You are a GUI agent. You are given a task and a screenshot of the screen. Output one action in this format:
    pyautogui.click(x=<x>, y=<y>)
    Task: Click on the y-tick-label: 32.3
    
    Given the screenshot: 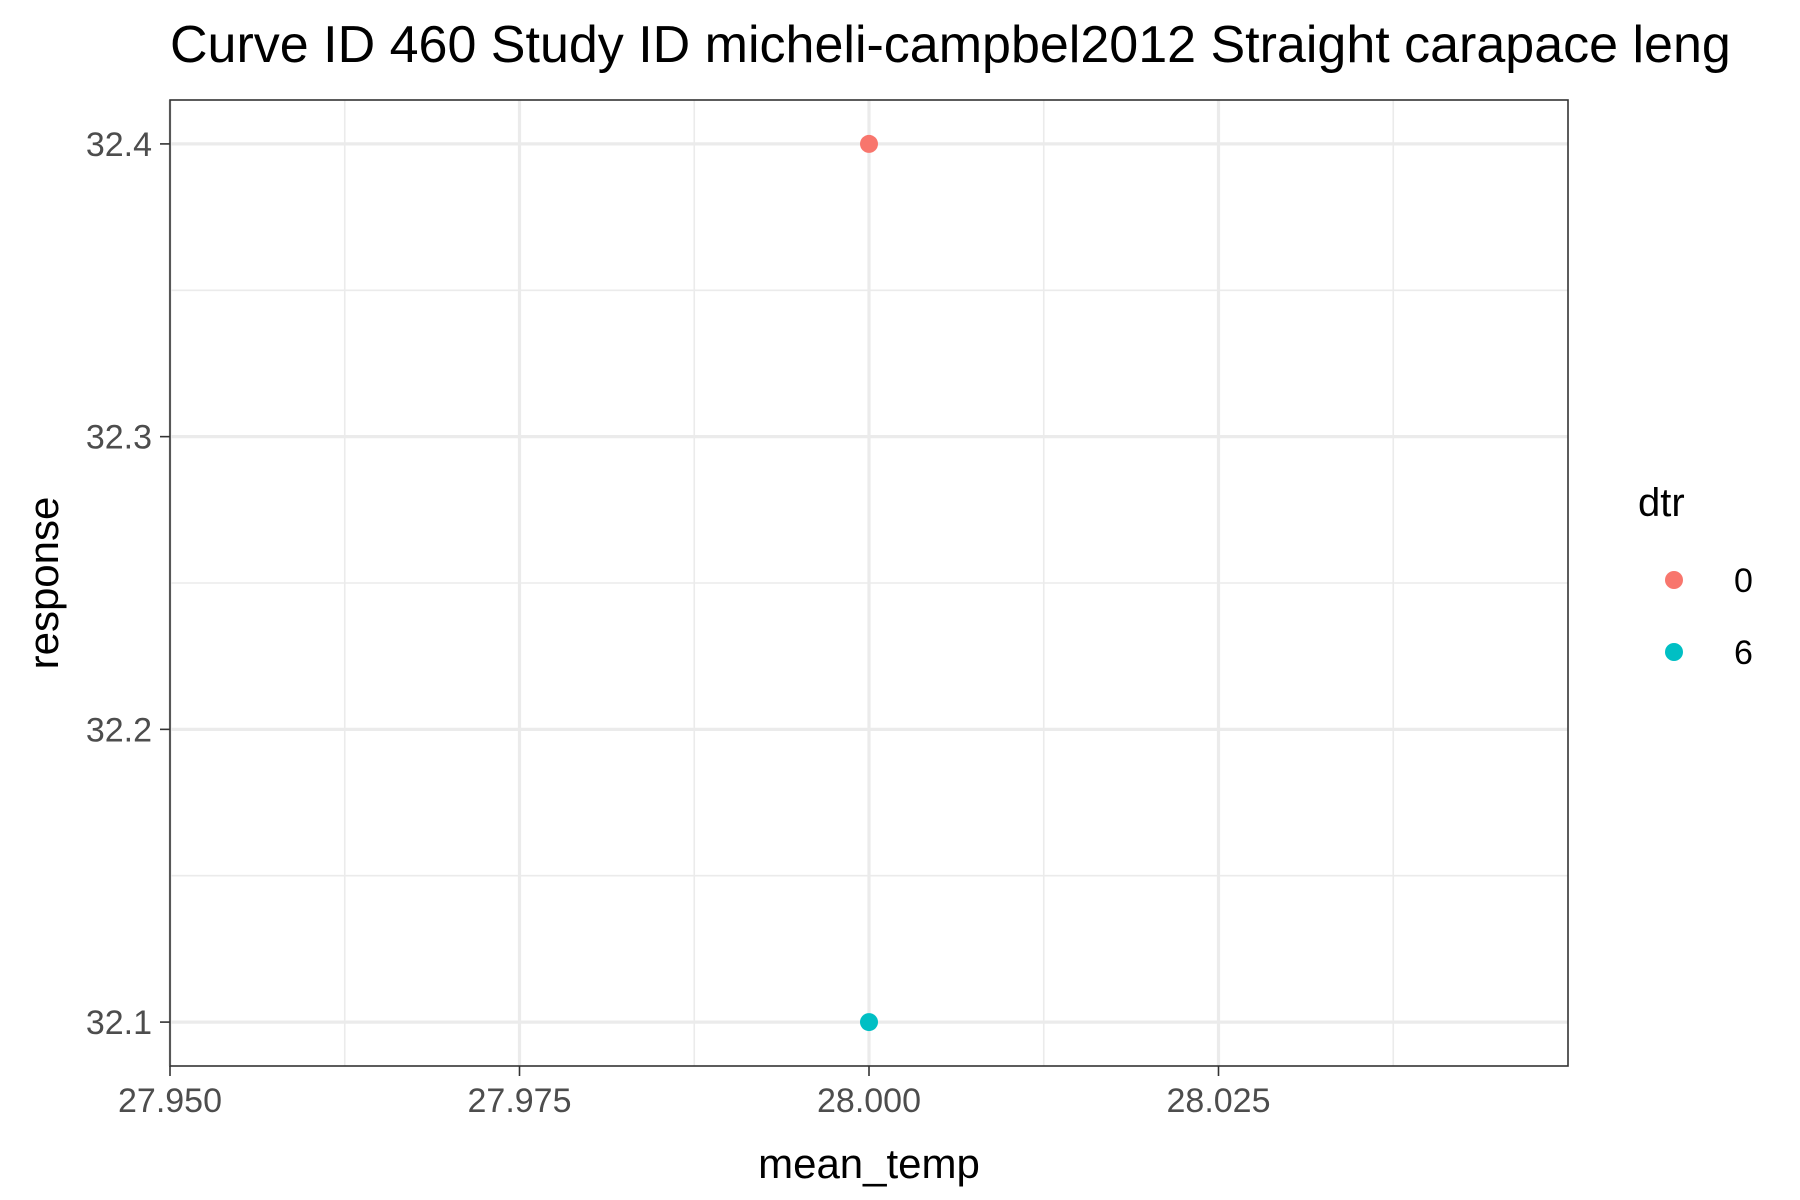 What is the action you would take?
    pyautogui.click(x=119, y=438)
    